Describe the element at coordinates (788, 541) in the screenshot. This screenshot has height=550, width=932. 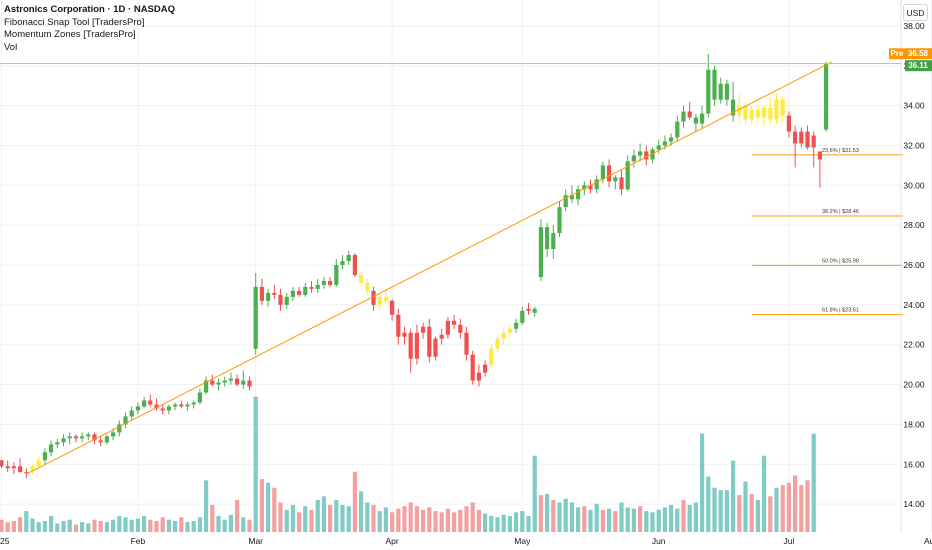
I see `time-tick-label: Jul` at that location.